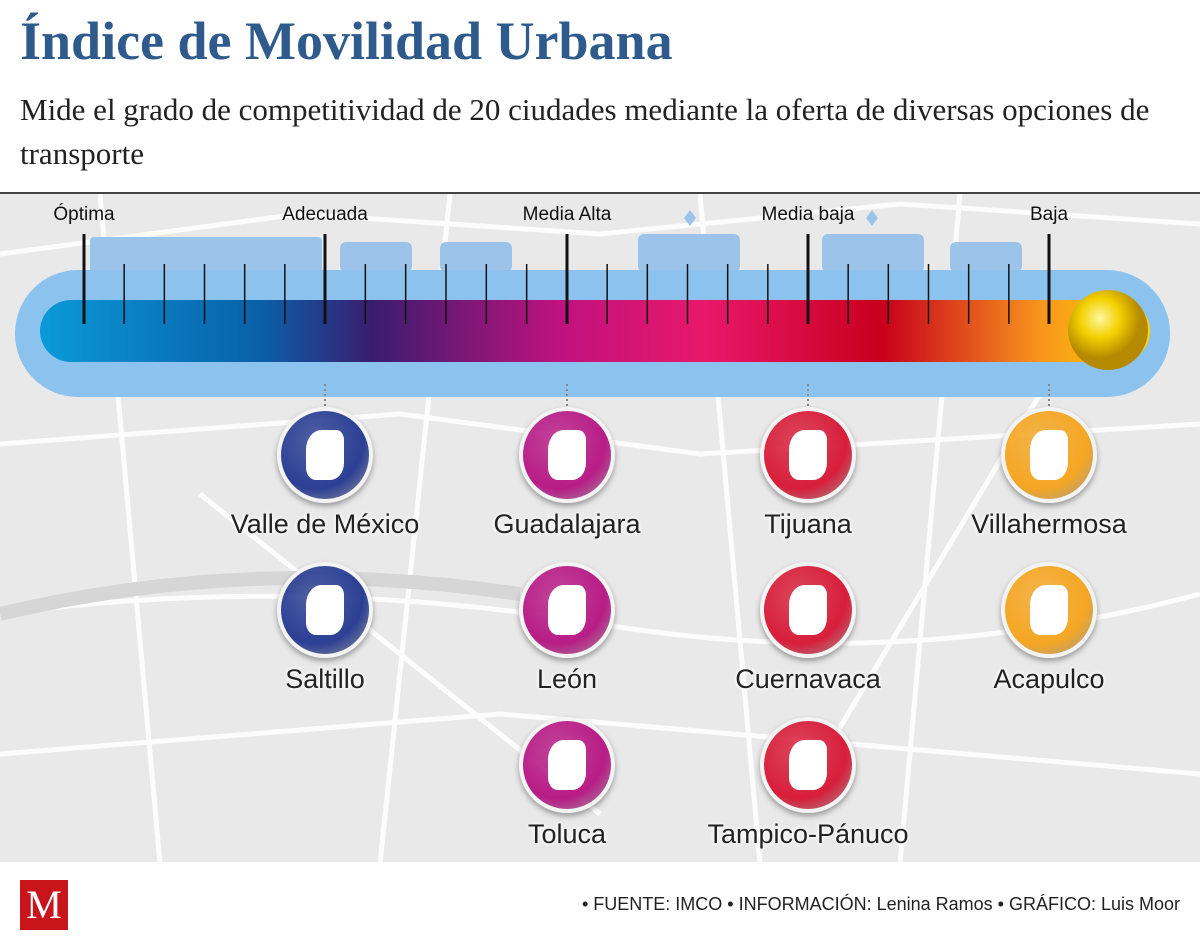  Describe the element at coordinates (567, 679) in the screenshot. I see `city-name: León` at that location.